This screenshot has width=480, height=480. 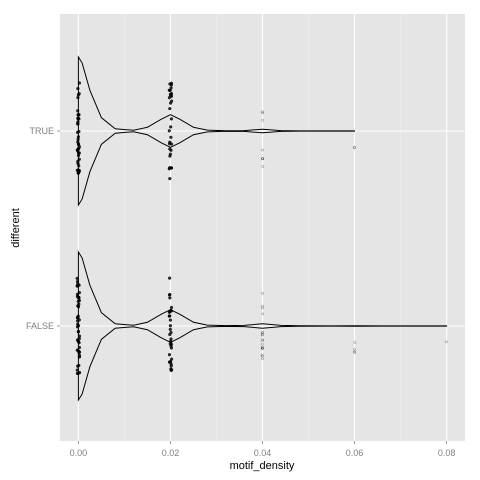 What do you see at coordinates (42, 131) in the screenshot?
I see `y-tick-label: TRUE` at bounding box center [42, 131].